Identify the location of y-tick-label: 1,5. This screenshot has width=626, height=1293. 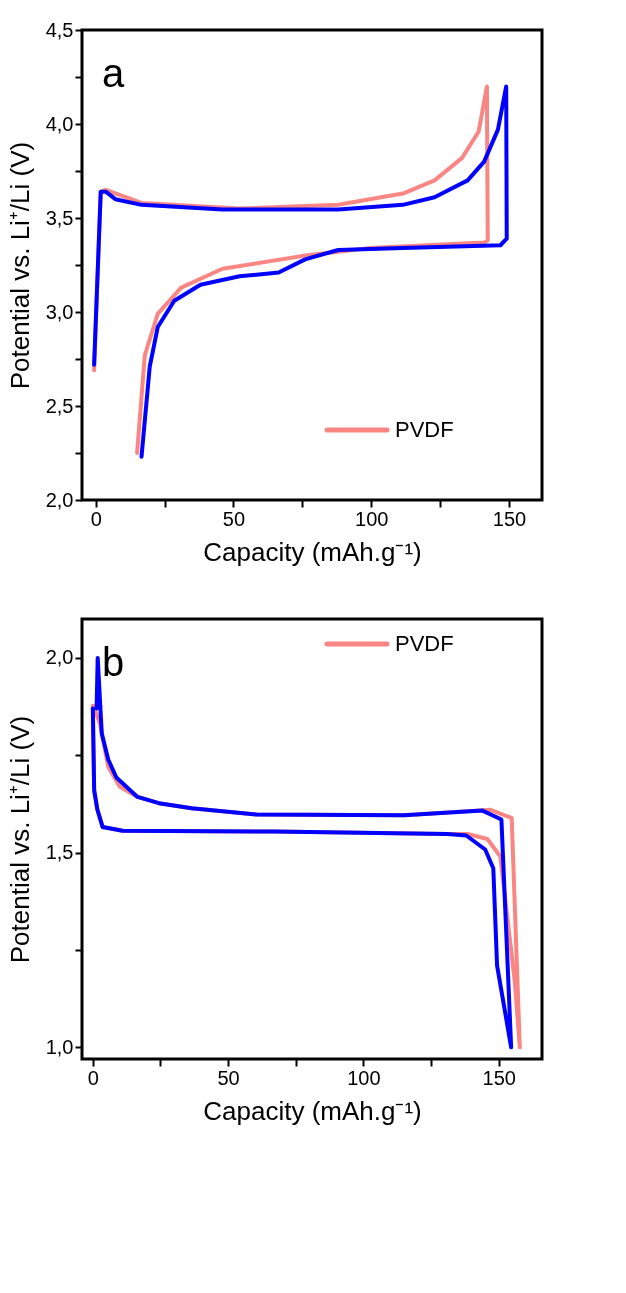
(59, 852).